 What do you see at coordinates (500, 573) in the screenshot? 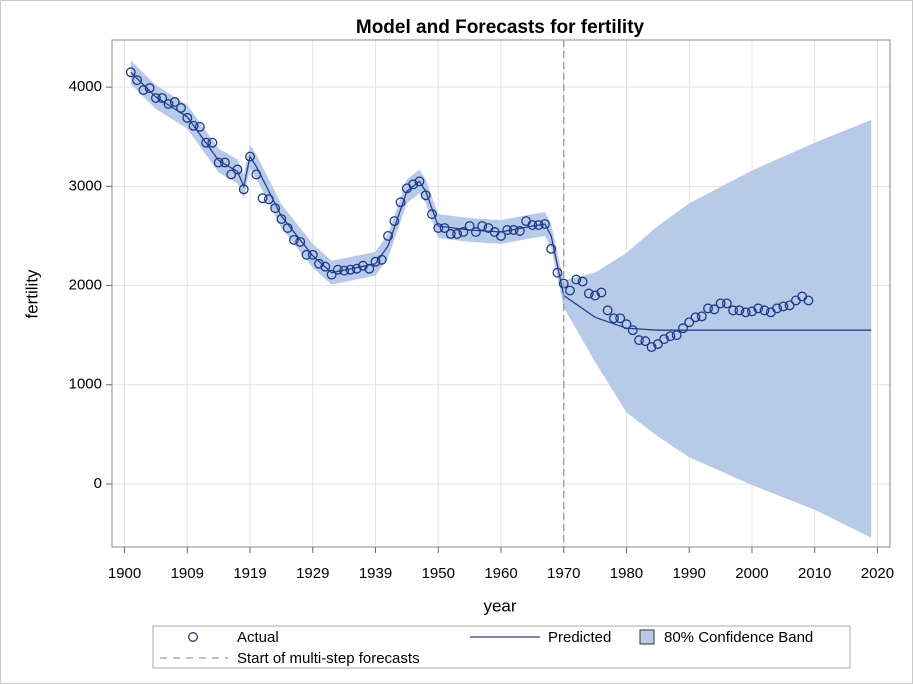
I see `x-tick-label: 1960` at bounding box center [500, 573].